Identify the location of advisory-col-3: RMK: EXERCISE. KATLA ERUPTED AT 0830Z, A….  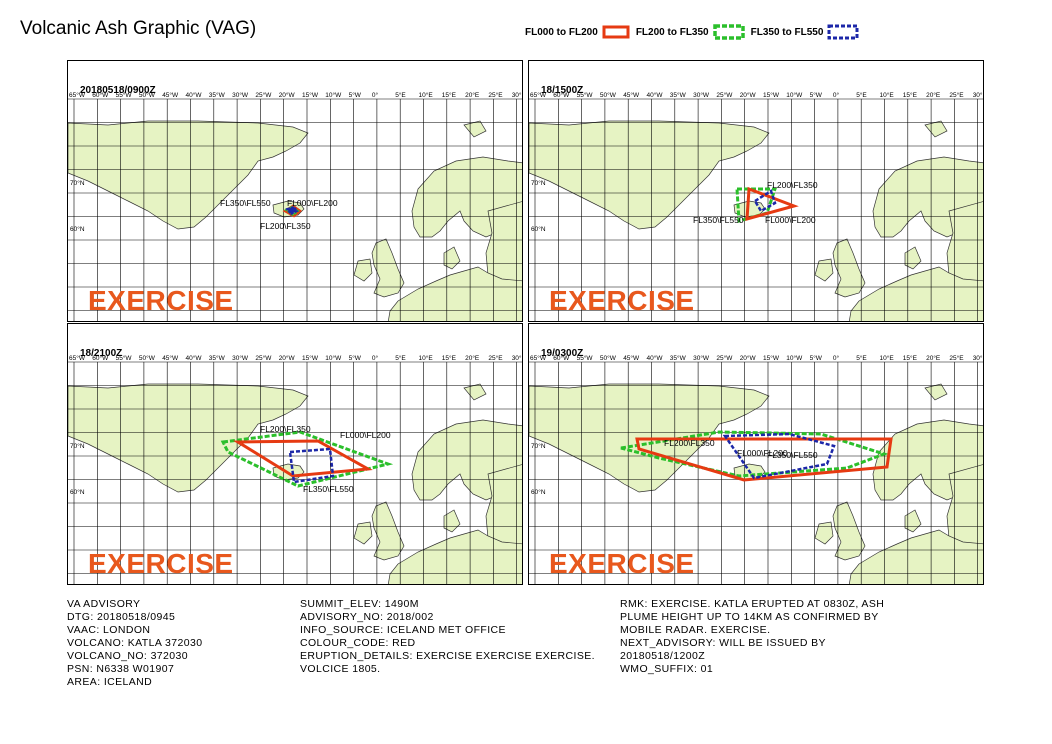
(752, 637).